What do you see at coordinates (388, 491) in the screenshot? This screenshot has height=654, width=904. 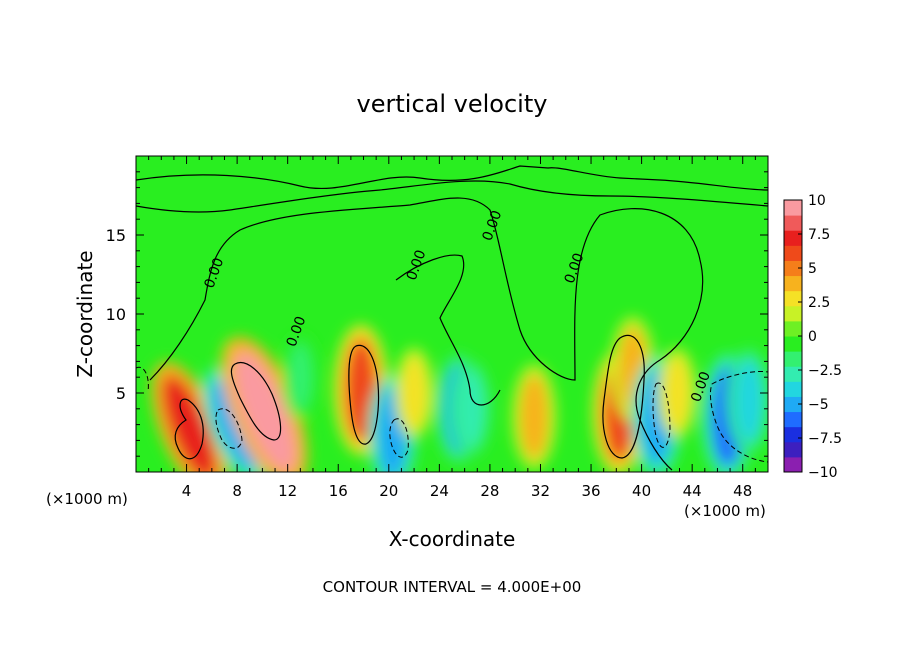 I see `x-tick-label: 20` at bounding box center [388, 491].